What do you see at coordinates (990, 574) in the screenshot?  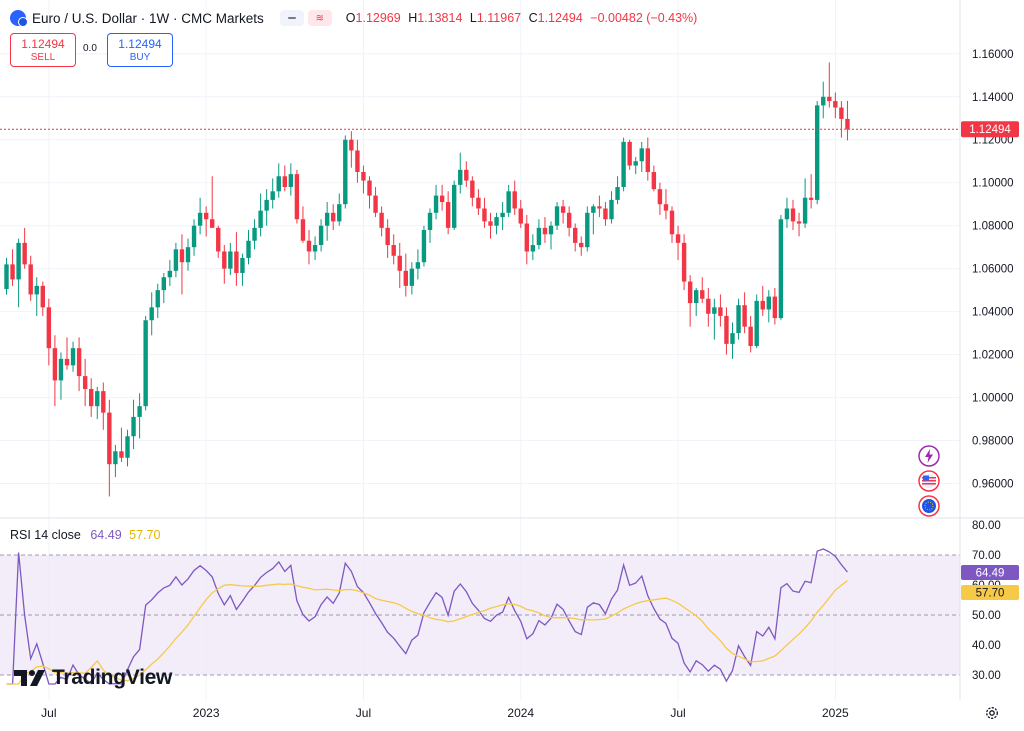 I see `svg-text: 64.49` at bounding box center [990, 574].